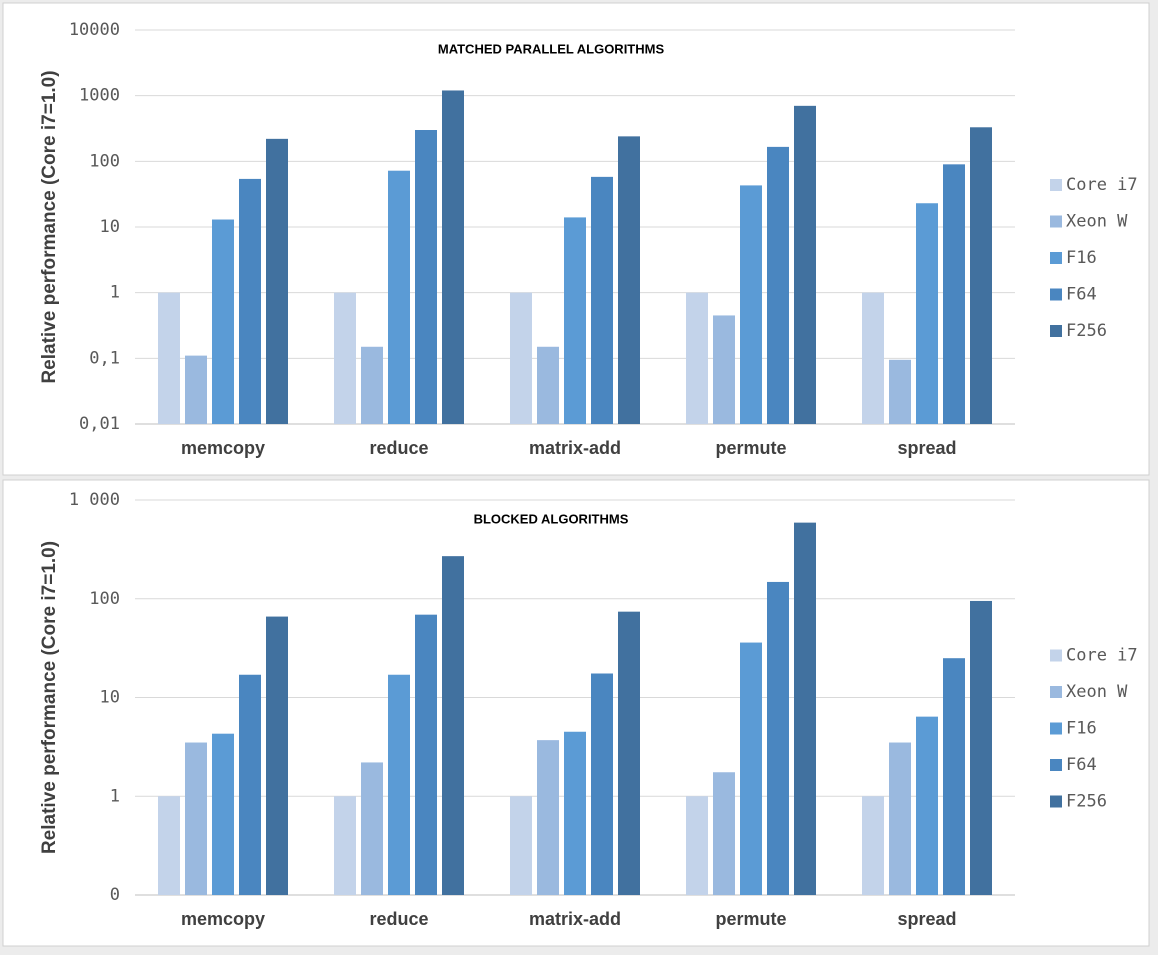 Image resolution: width=1158 pixels, height=955 pixels. I want to click on chart-title: MATCHED PARALLEL ALGORITHMS, so click(551, 48).